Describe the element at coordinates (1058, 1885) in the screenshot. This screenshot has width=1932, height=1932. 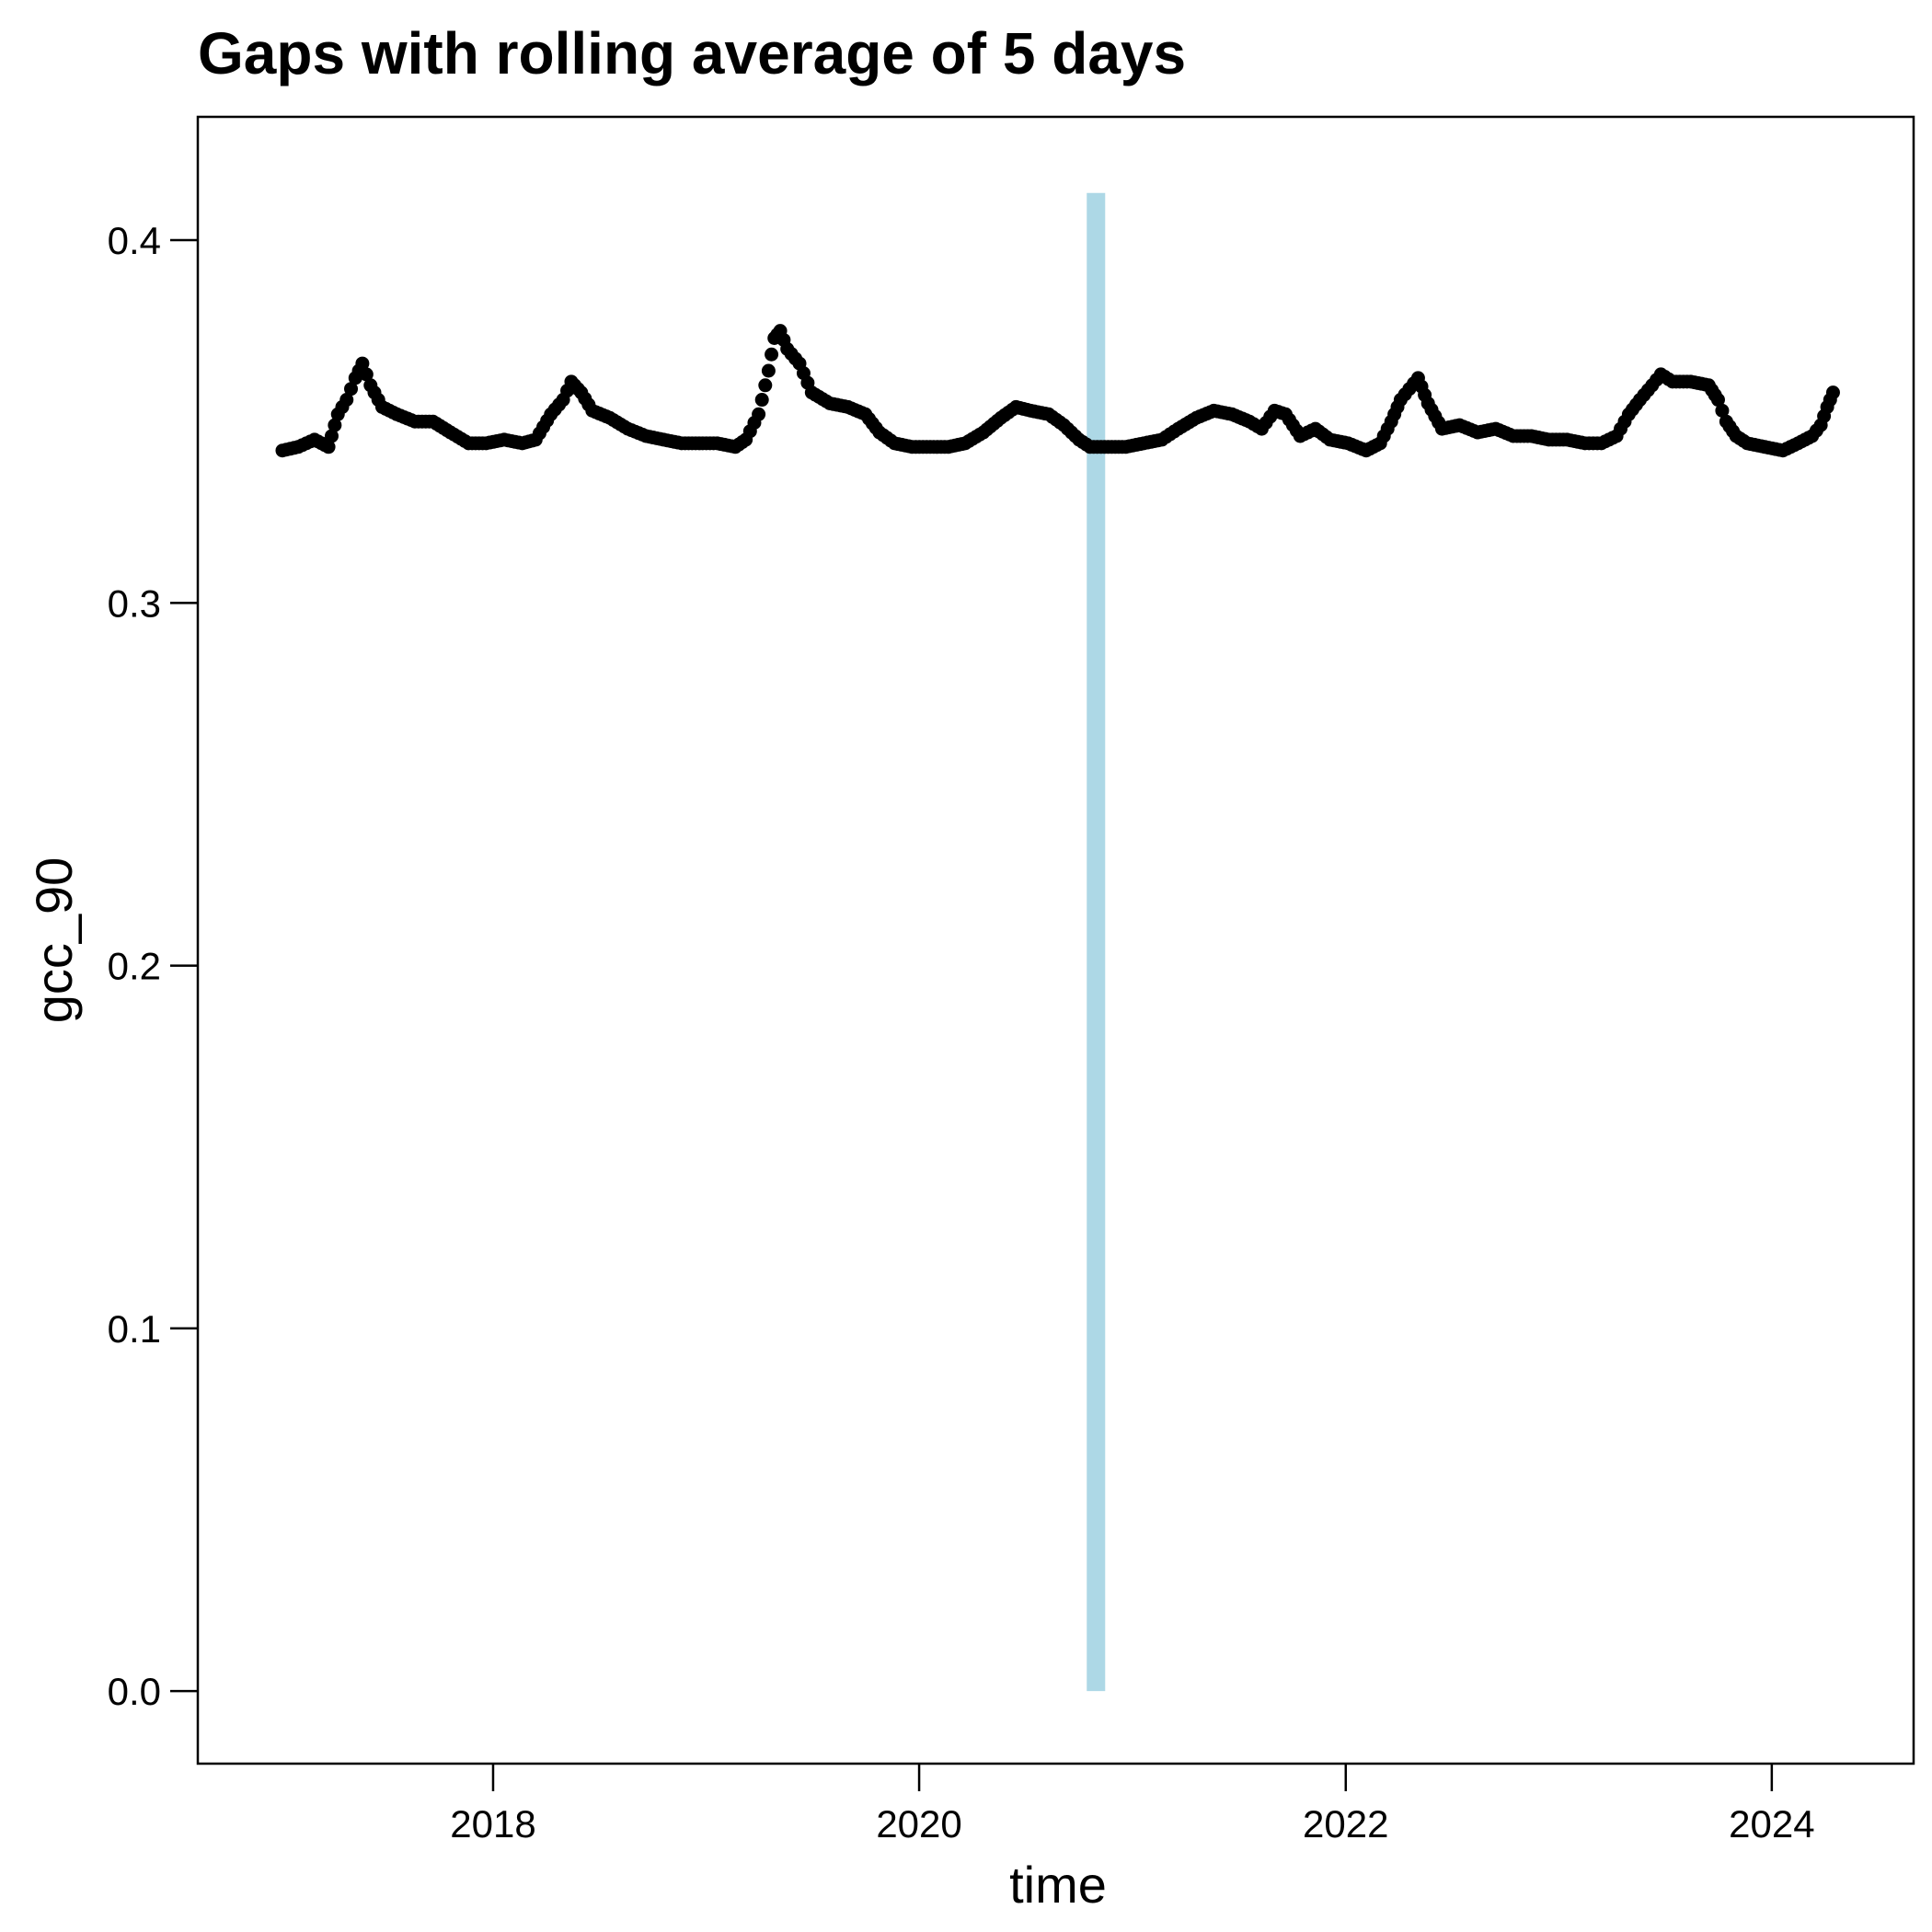
I see `x-axis-title: time` at that location.